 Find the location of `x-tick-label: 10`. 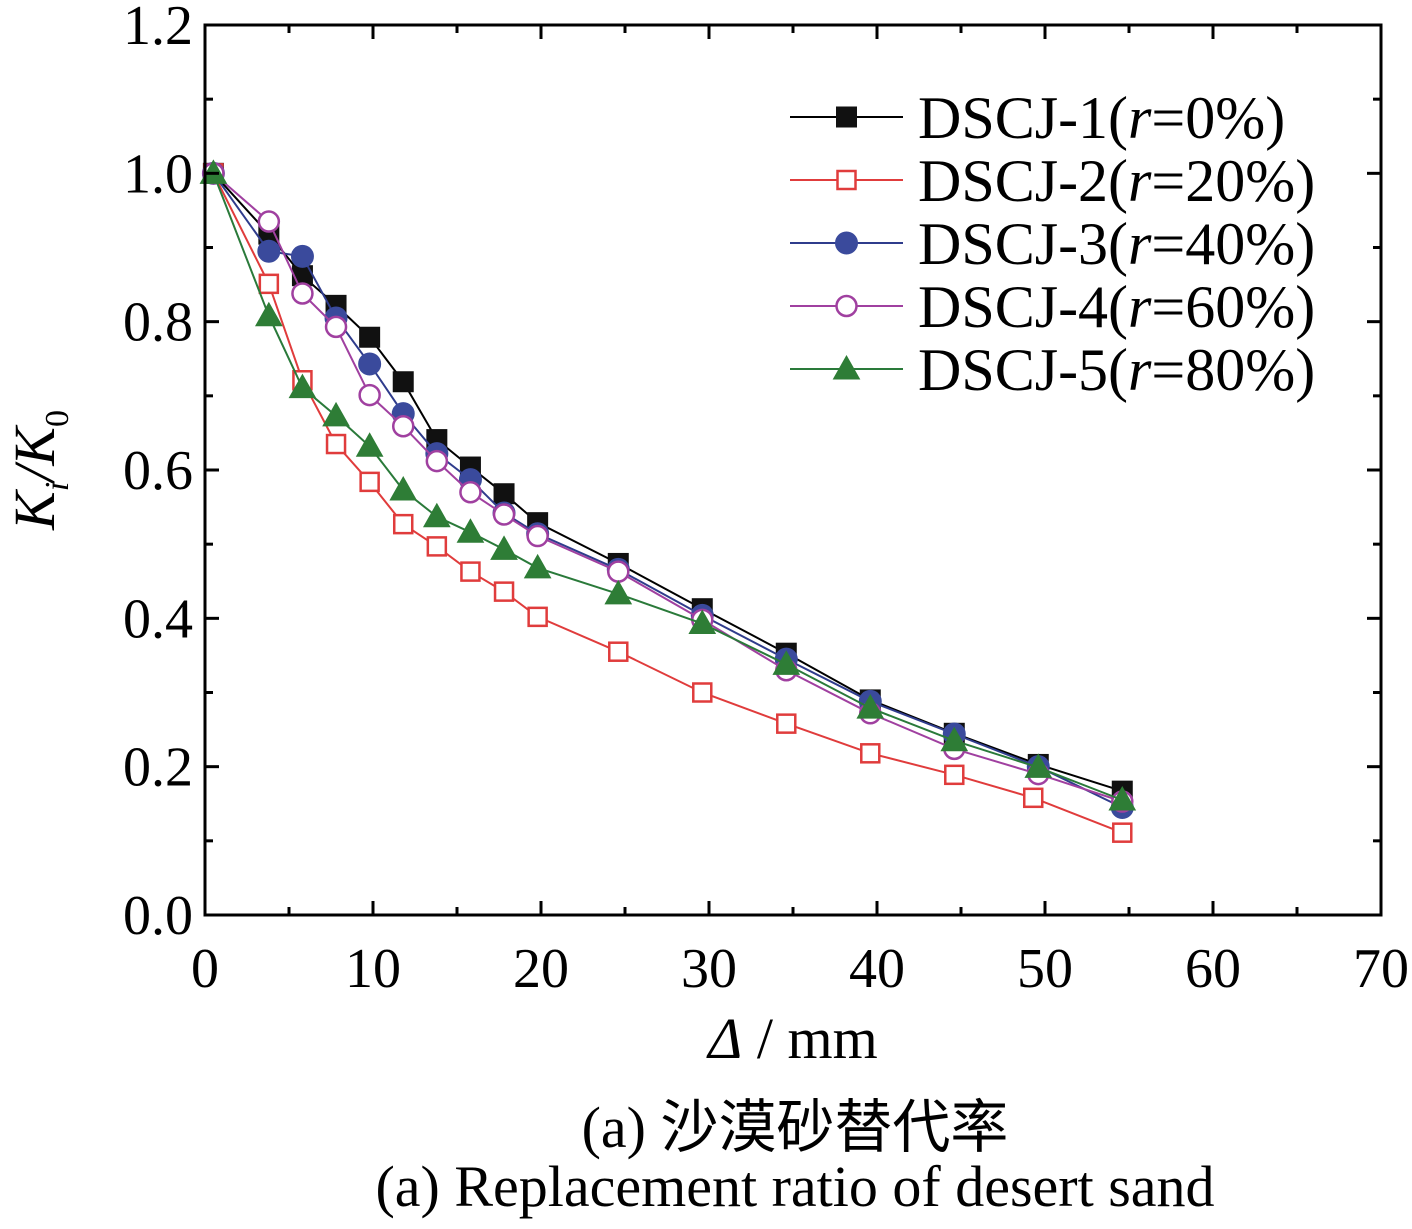

x-tick-label: 10 is located at coordinates (373, 969).